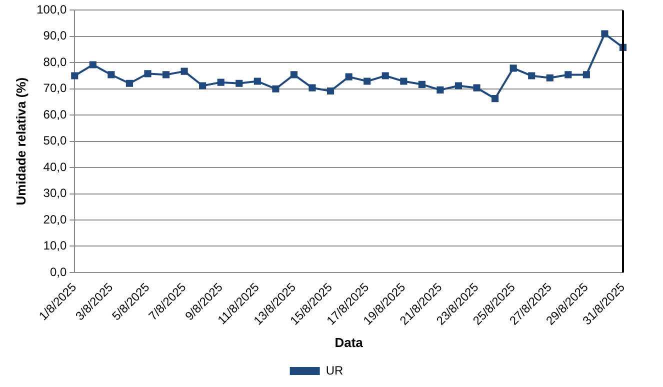 The height and width of the screenshot is (387, 663). Describe the element at coordinates (58, 271) in the screenshot. I see `y-tick-label: 0,0` at that location.